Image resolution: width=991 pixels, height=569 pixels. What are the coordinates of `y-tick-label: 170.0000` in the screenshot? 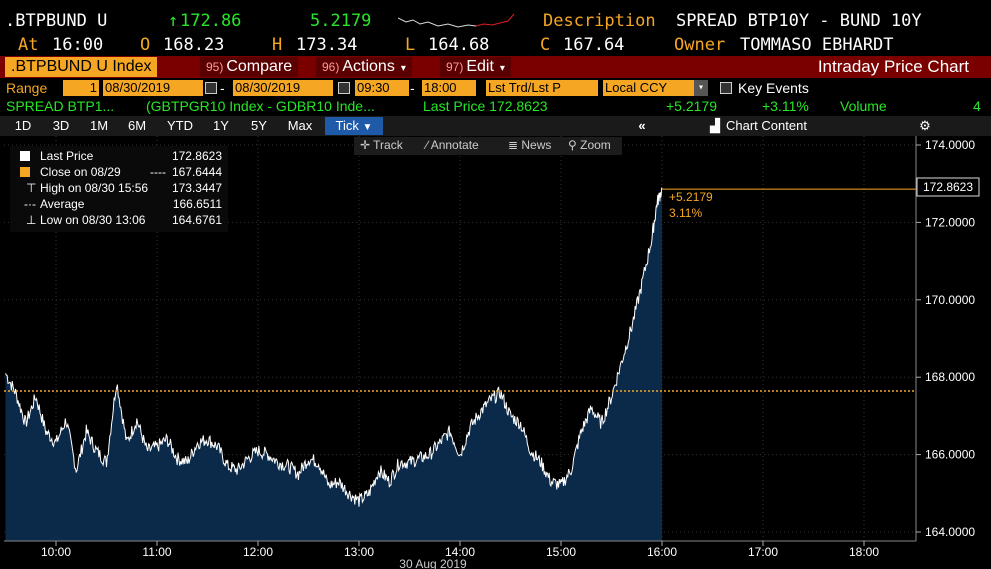 It's located at (950, 300).